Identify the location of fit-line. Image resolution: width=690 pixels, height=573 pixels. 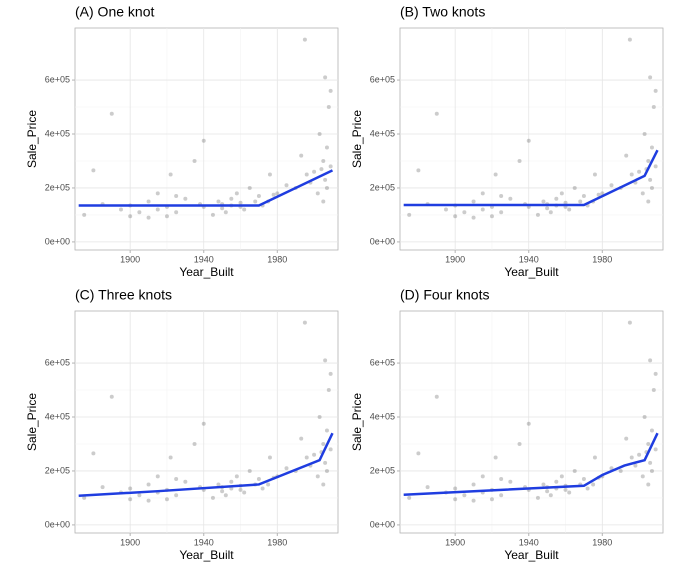
(531, 178).